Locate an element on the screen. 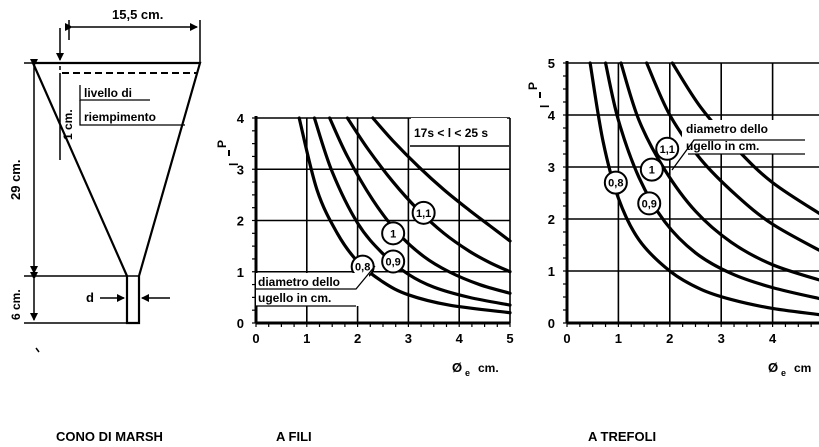  fili-caption: A FILI is located at coordinates (294, 436).